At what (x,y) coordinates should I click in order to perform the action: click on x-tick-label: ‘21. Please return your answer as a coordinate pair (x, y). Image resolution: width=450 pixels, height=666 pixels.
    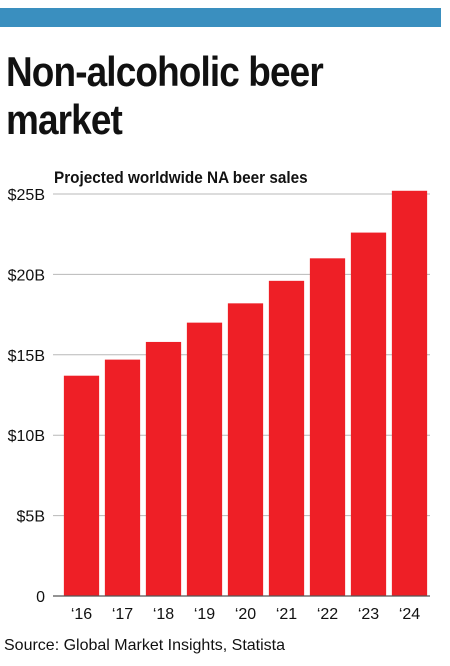
    Looking at the image, I should click on (286, 614).